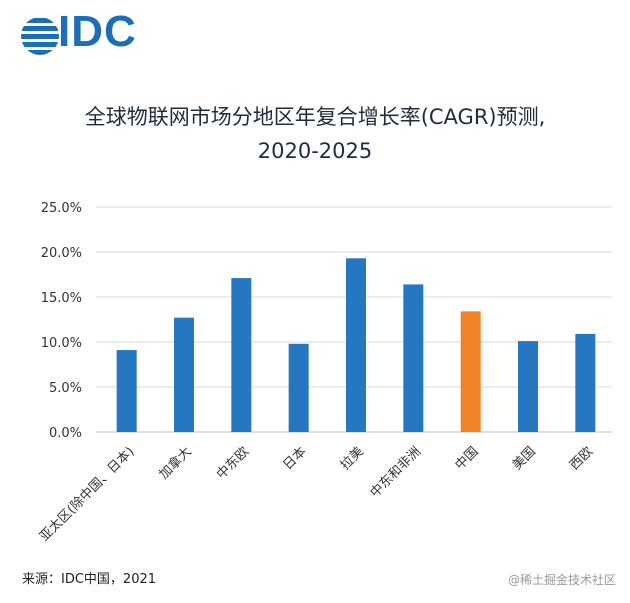  What do you see at coordinates (175, 463) in the screenshot?
I see `x-tick-label: 加拿大` at bounding box center [175, 463].